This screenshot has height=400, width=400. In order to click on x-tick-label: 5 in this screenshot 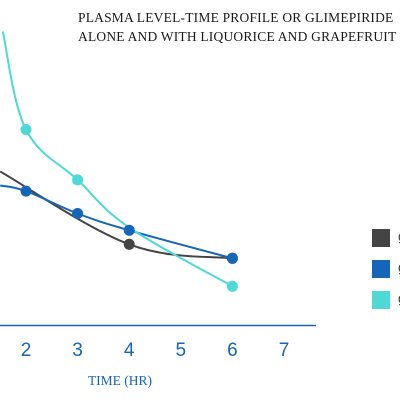, I will do `click(181, 350)`.